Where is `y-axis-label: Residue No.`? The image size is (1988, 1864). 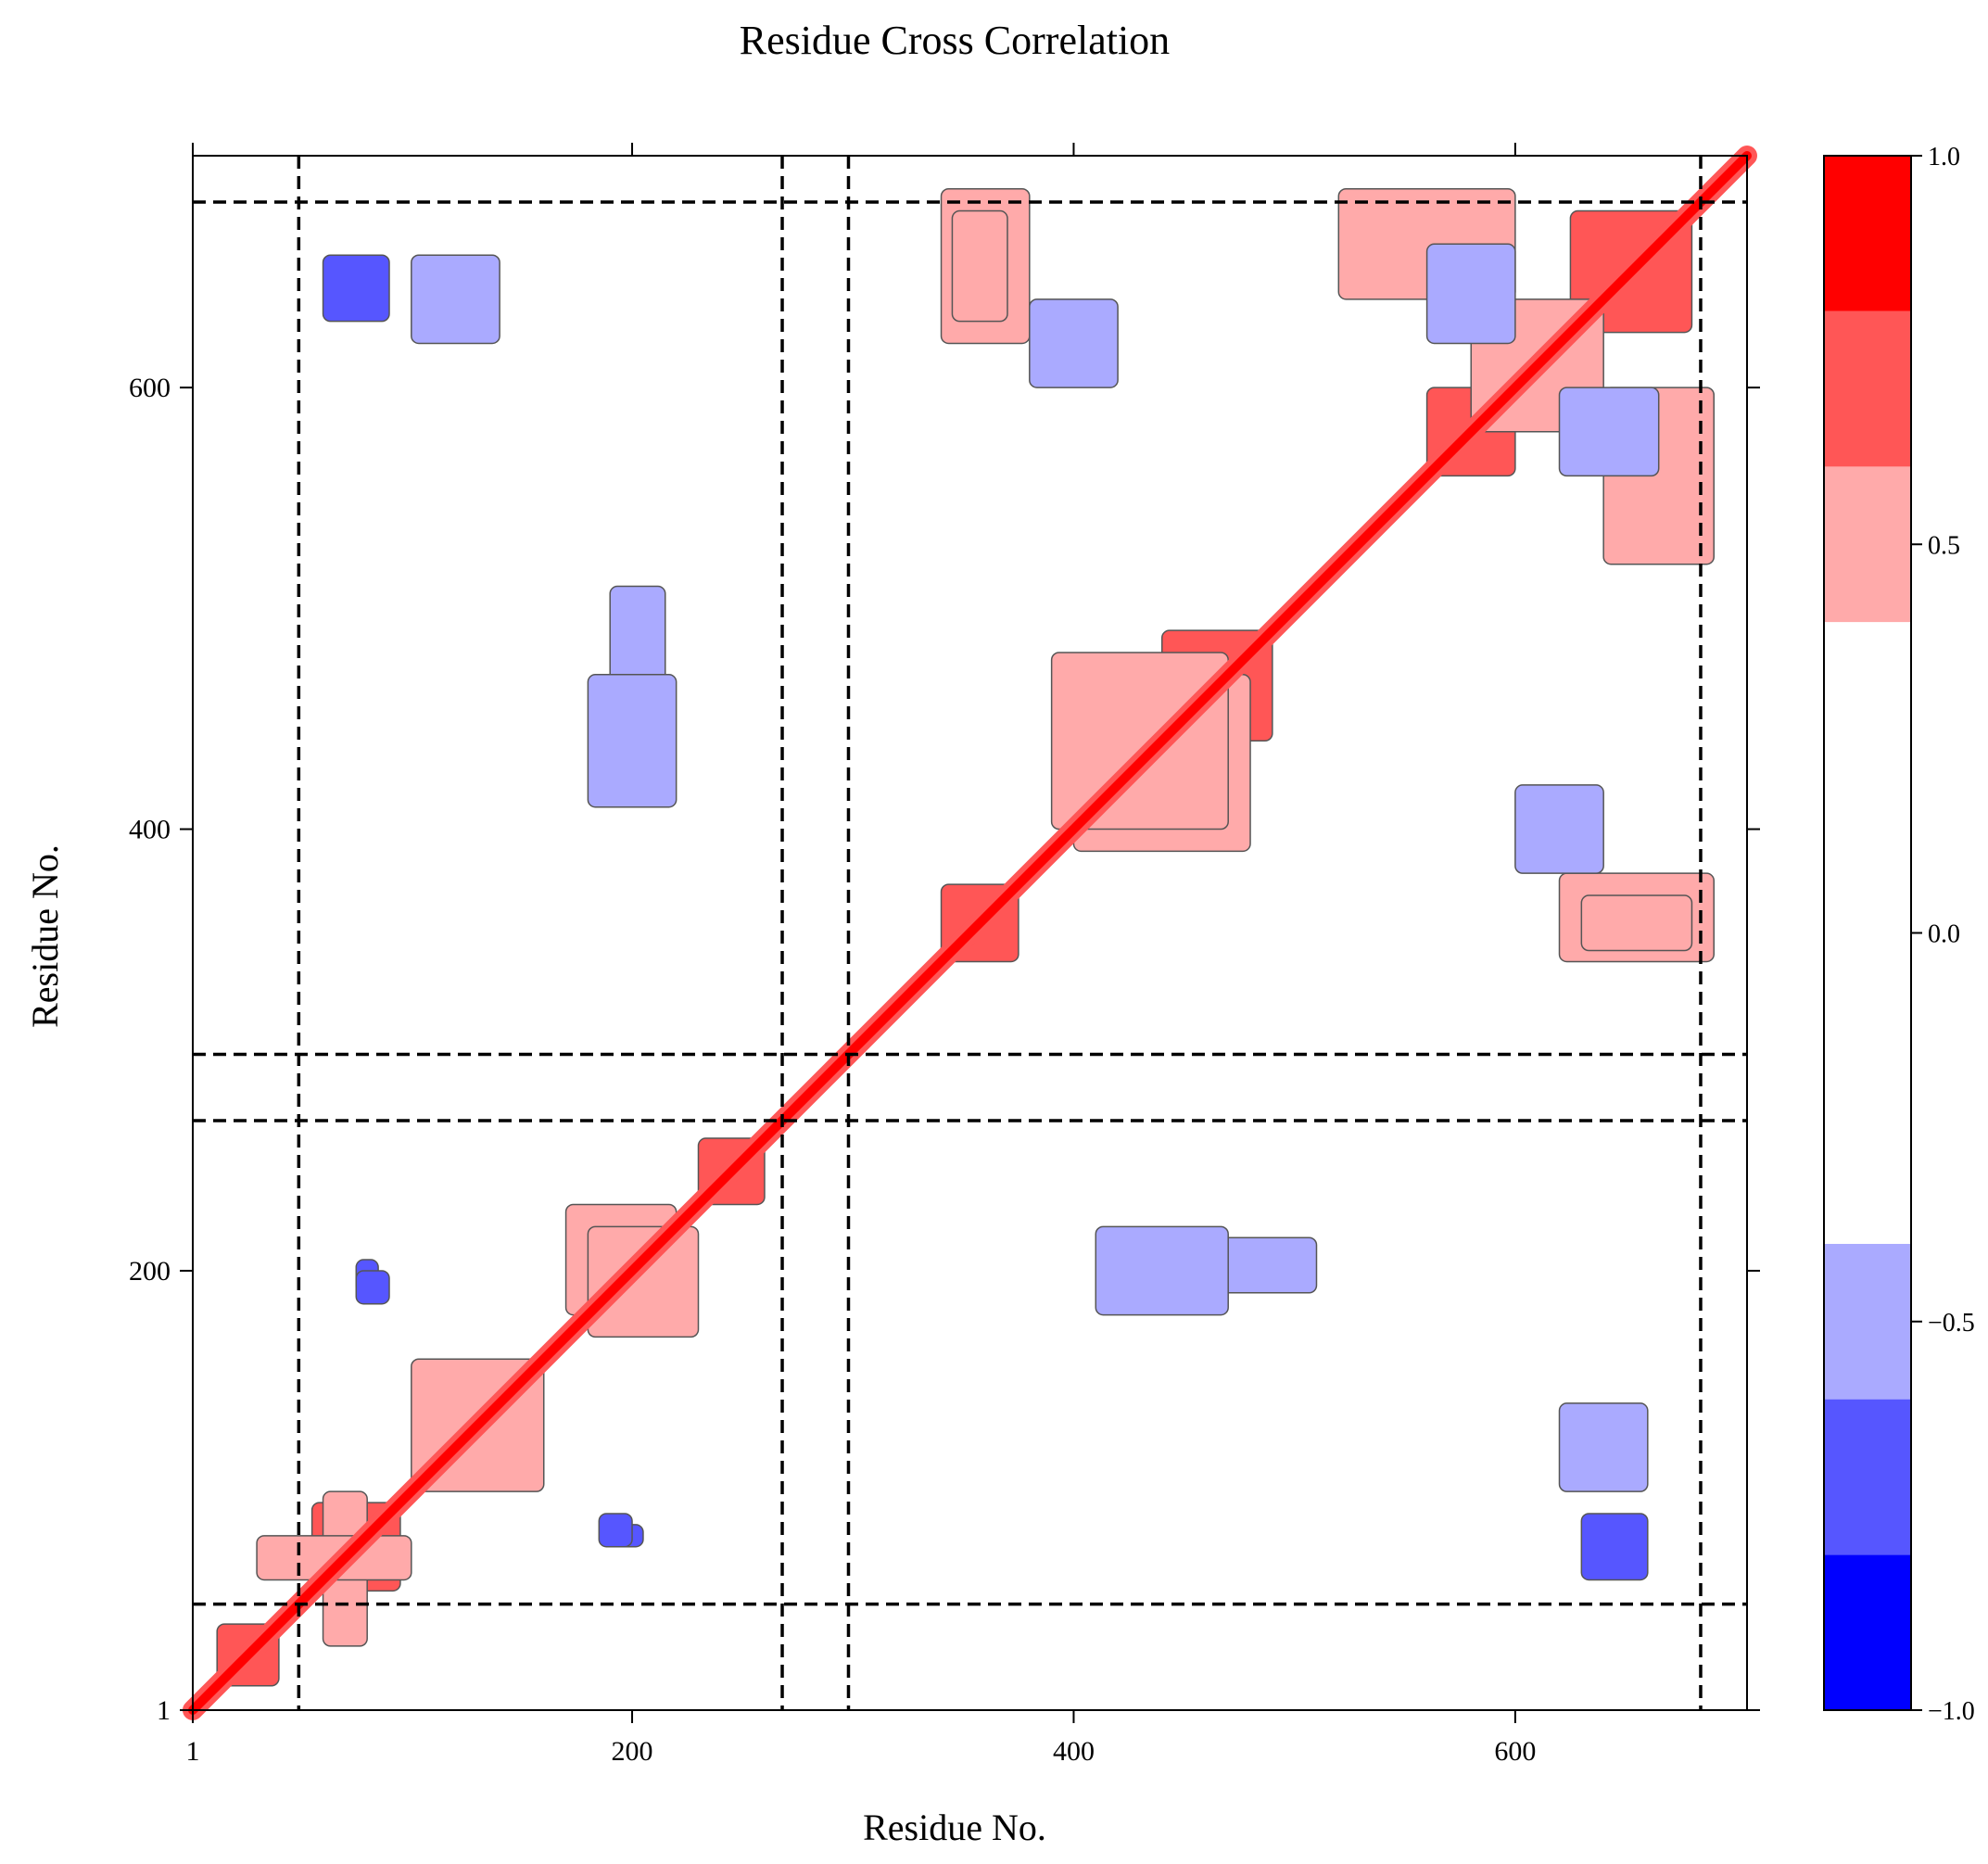 y-axis-label: Residue No. is located at coordinates (45, 936).